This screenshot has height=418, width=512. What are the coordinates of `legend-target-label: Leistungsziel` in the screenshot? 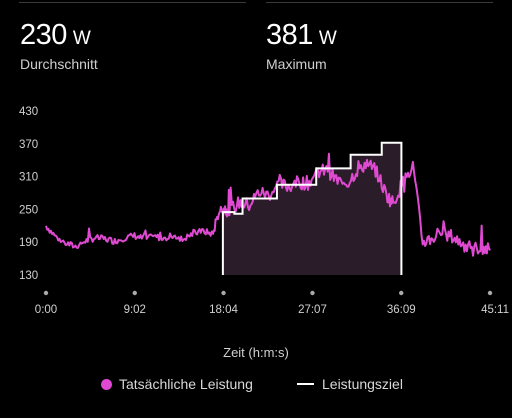 It's located at (362, 384).